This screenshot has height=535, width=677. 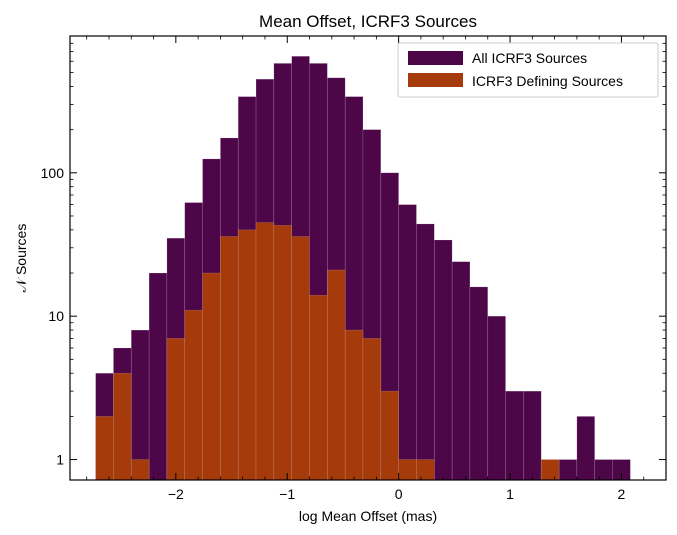 What do you see at coordinates (176, 494) in the screenshot?
I see `x-tick-label: −2` at bounding box center [176, 494].